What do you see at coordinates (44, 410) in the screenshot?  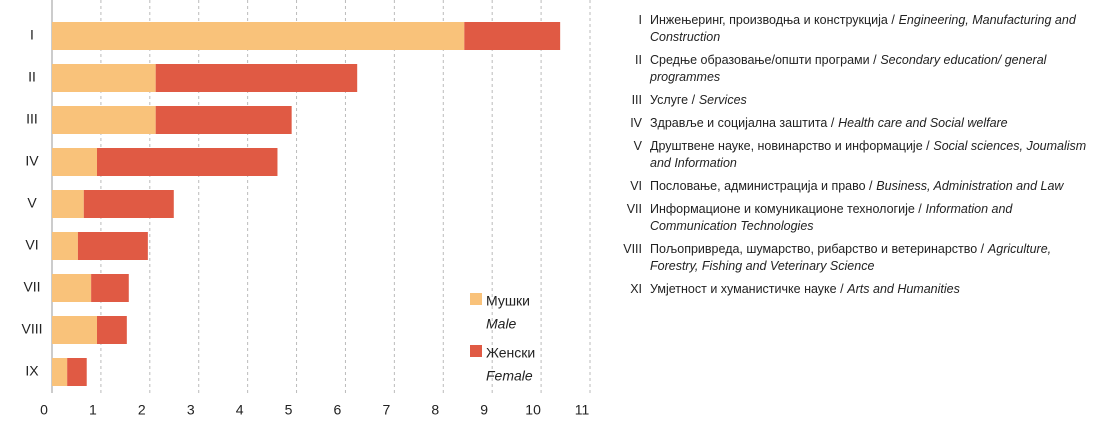 I see `x-tick-label: 0` at bounding box center [44, 410].